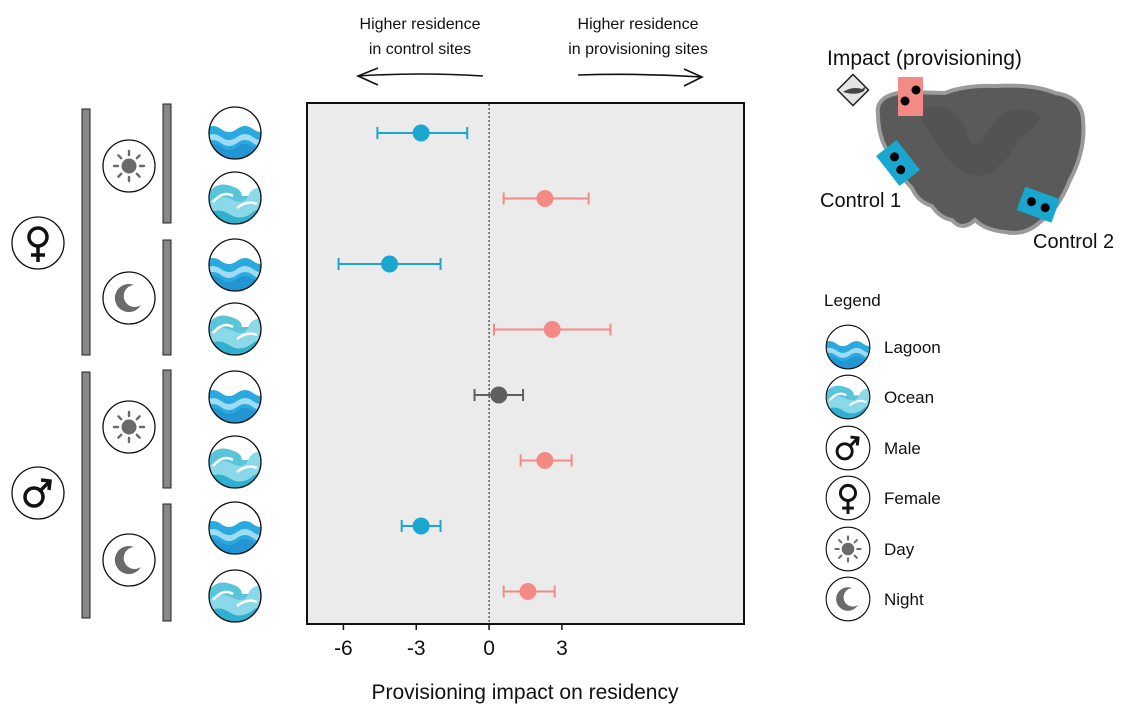 This screenshot has width=1142, height=717. Describe the element at coordinates (640, 77) in the screenshot. I see `right-arrow` at that location.